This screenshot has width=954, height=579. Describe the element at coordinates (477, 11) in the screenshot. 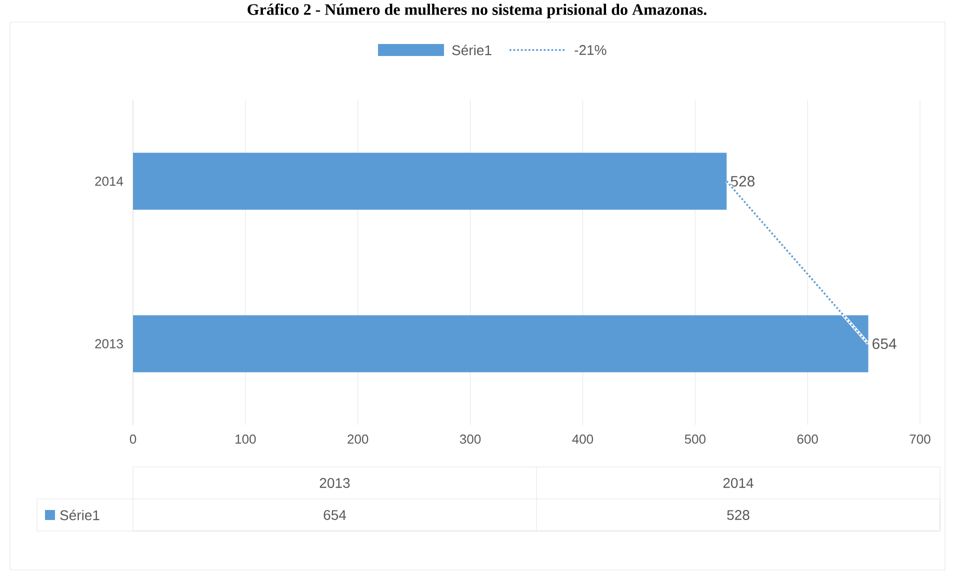

I see `chart-title: Gráfico 2 - Número de mulheres no sistema prisional do Amazonas.` at that location.